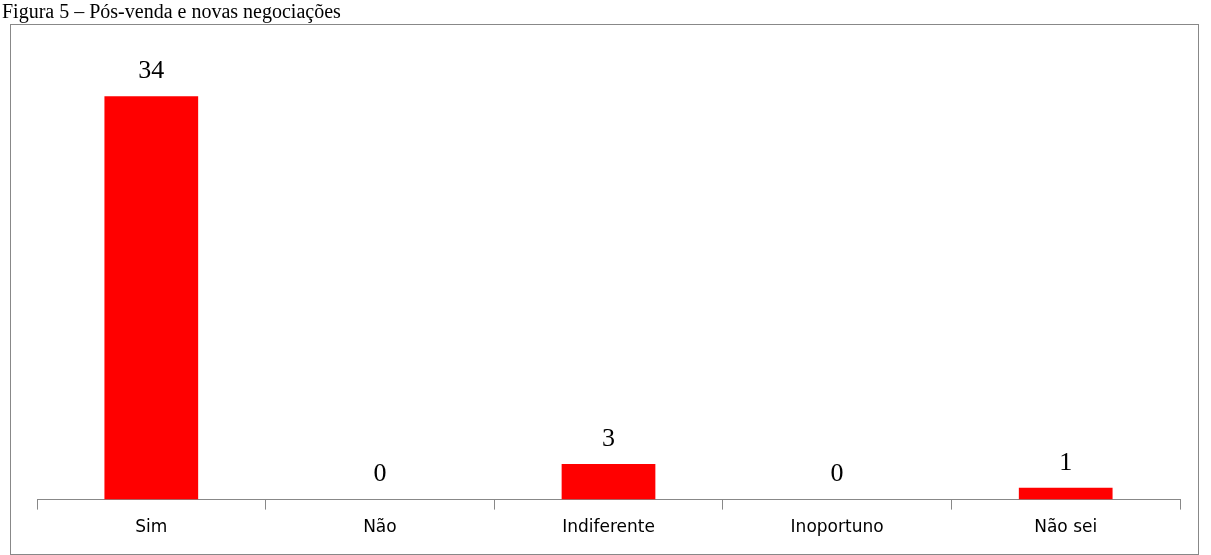 The image size is (1211, 555). I want to click on x-tick-label: Não sei, so click(1066, 526).